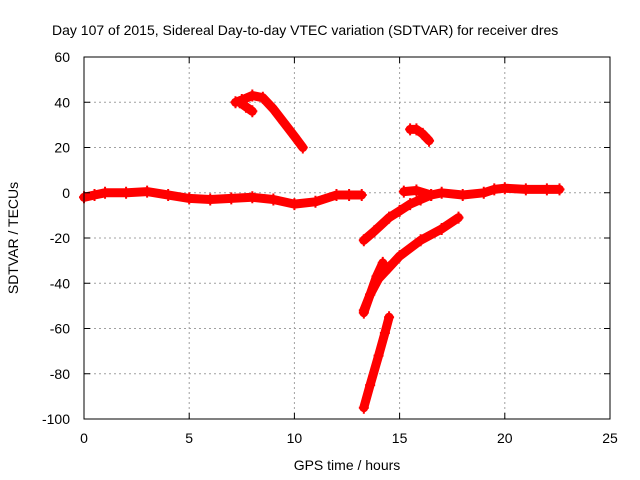 This screenshot has width=640, height=480. What do you see at coordinates (60, 238) in the screenshot?
I see `y-tick-label: -20` at bounding box center [60, 238].